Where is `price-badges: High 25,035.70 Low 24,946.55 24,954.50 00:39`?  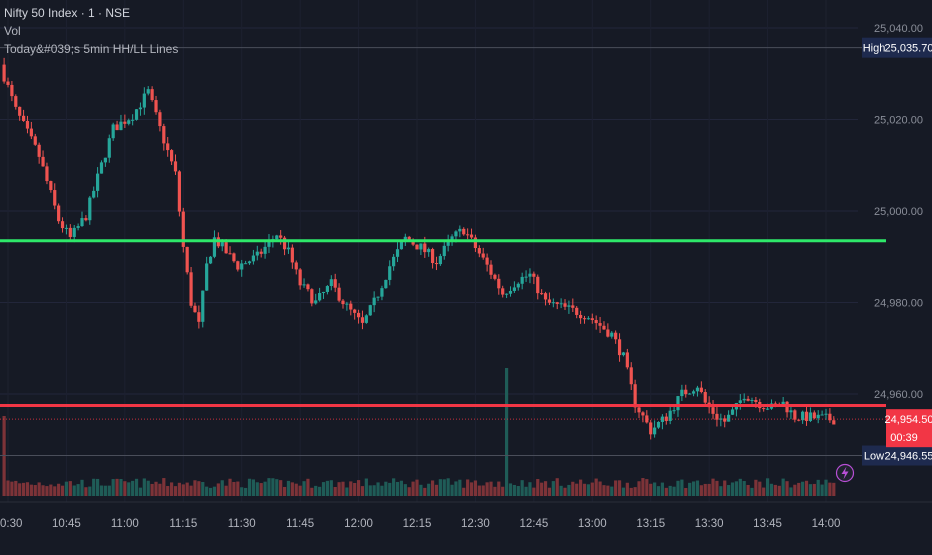
price-badges: High 25,035.70 Low 24,946.55 24,954.50 00:39 is located at coordinates (897, 251).